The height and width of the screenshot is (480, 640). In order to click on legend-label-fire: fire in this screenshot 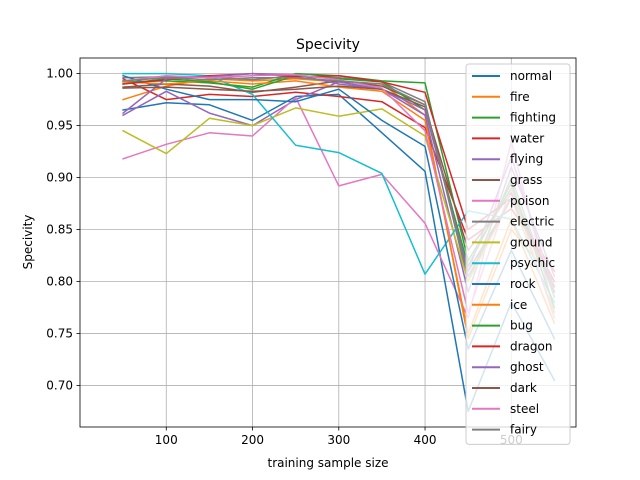, I will do `click(520, 97)`.